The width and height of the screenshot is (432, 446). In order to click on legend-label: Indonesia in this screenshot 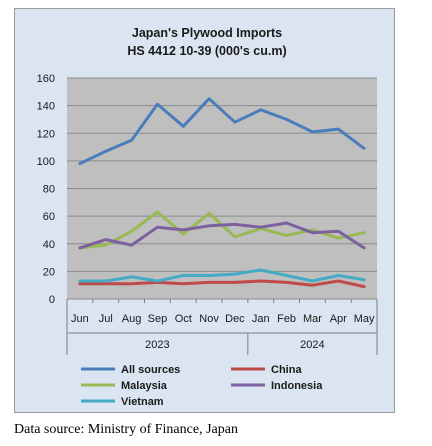, I will do `click(297, 386)`.